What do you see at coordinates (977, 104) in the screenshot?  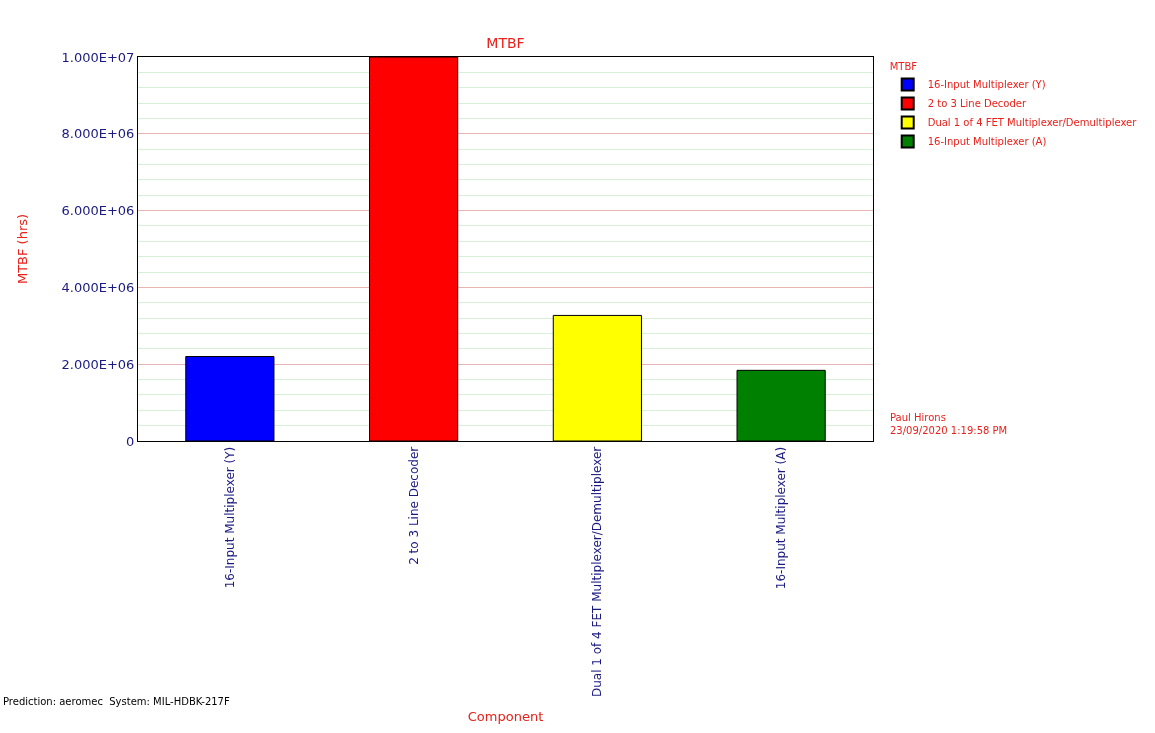 I see `legend-label: 2 to 3 Line Decoder` at bounding box center [977, 104].